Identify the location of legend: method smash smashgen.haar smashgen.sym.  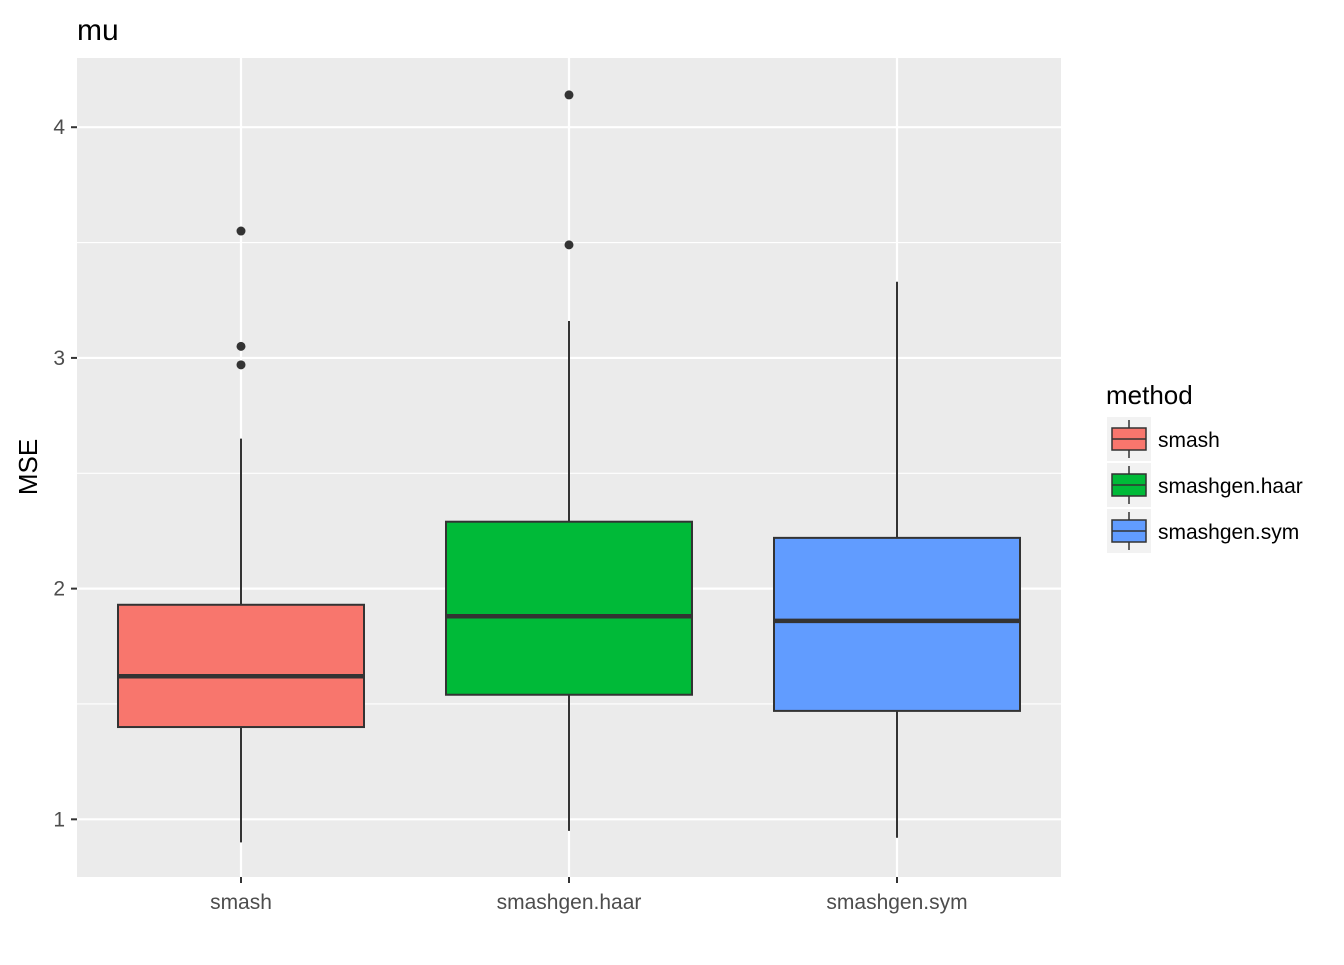
(1204, 466).